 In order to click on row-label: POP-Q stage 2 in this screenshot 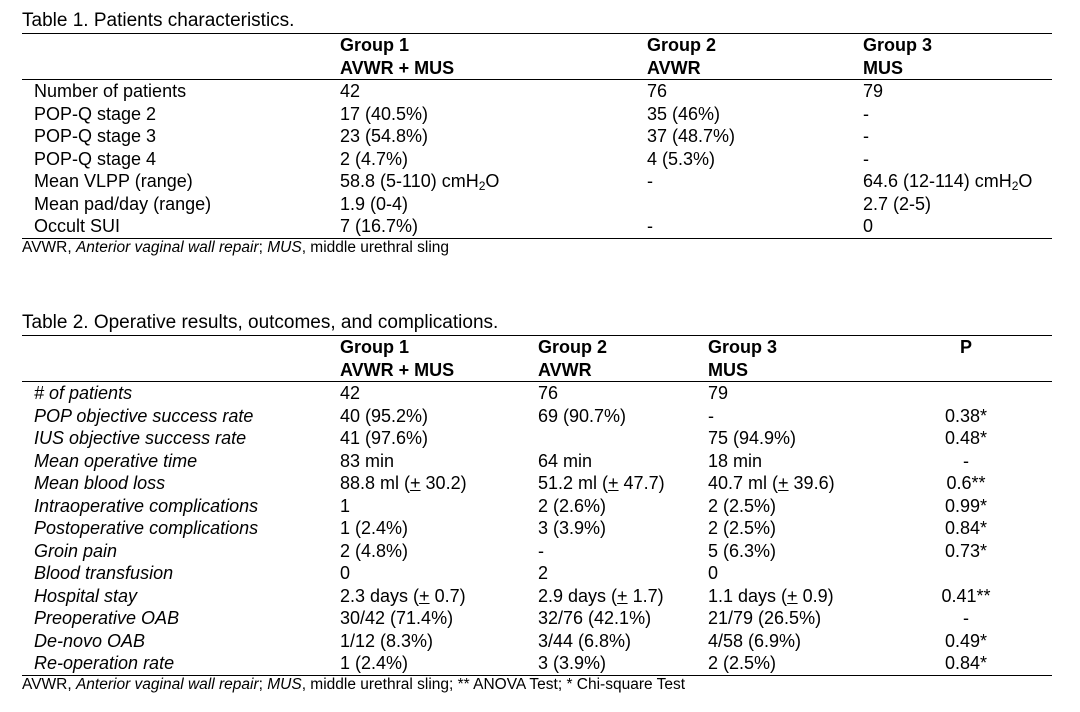, I will do `click(95, 113)`.